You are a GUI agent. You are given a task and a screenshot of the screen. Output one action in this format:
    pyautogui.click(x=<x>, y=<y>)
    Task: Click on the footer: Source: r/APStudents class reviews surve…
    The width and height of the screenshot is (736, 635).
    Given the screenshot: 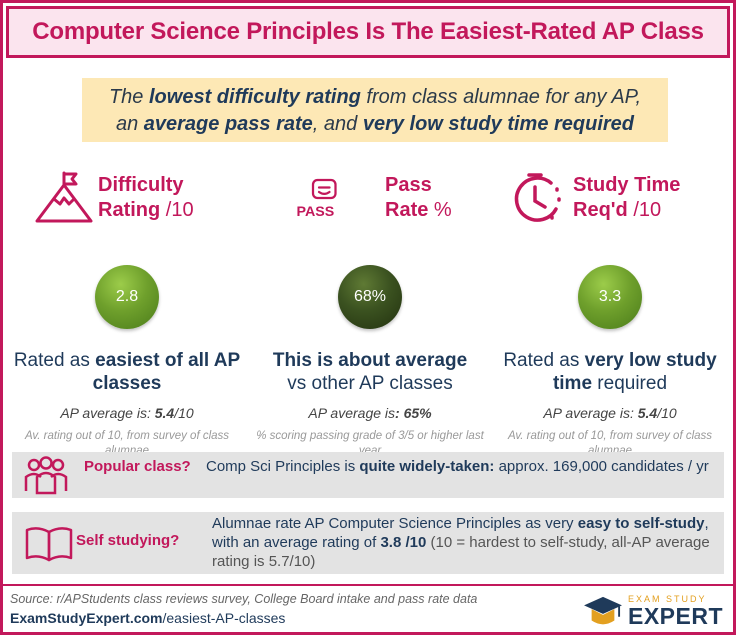 What is the action you would take?
    pyautogui.click(x=368, y=609)
    